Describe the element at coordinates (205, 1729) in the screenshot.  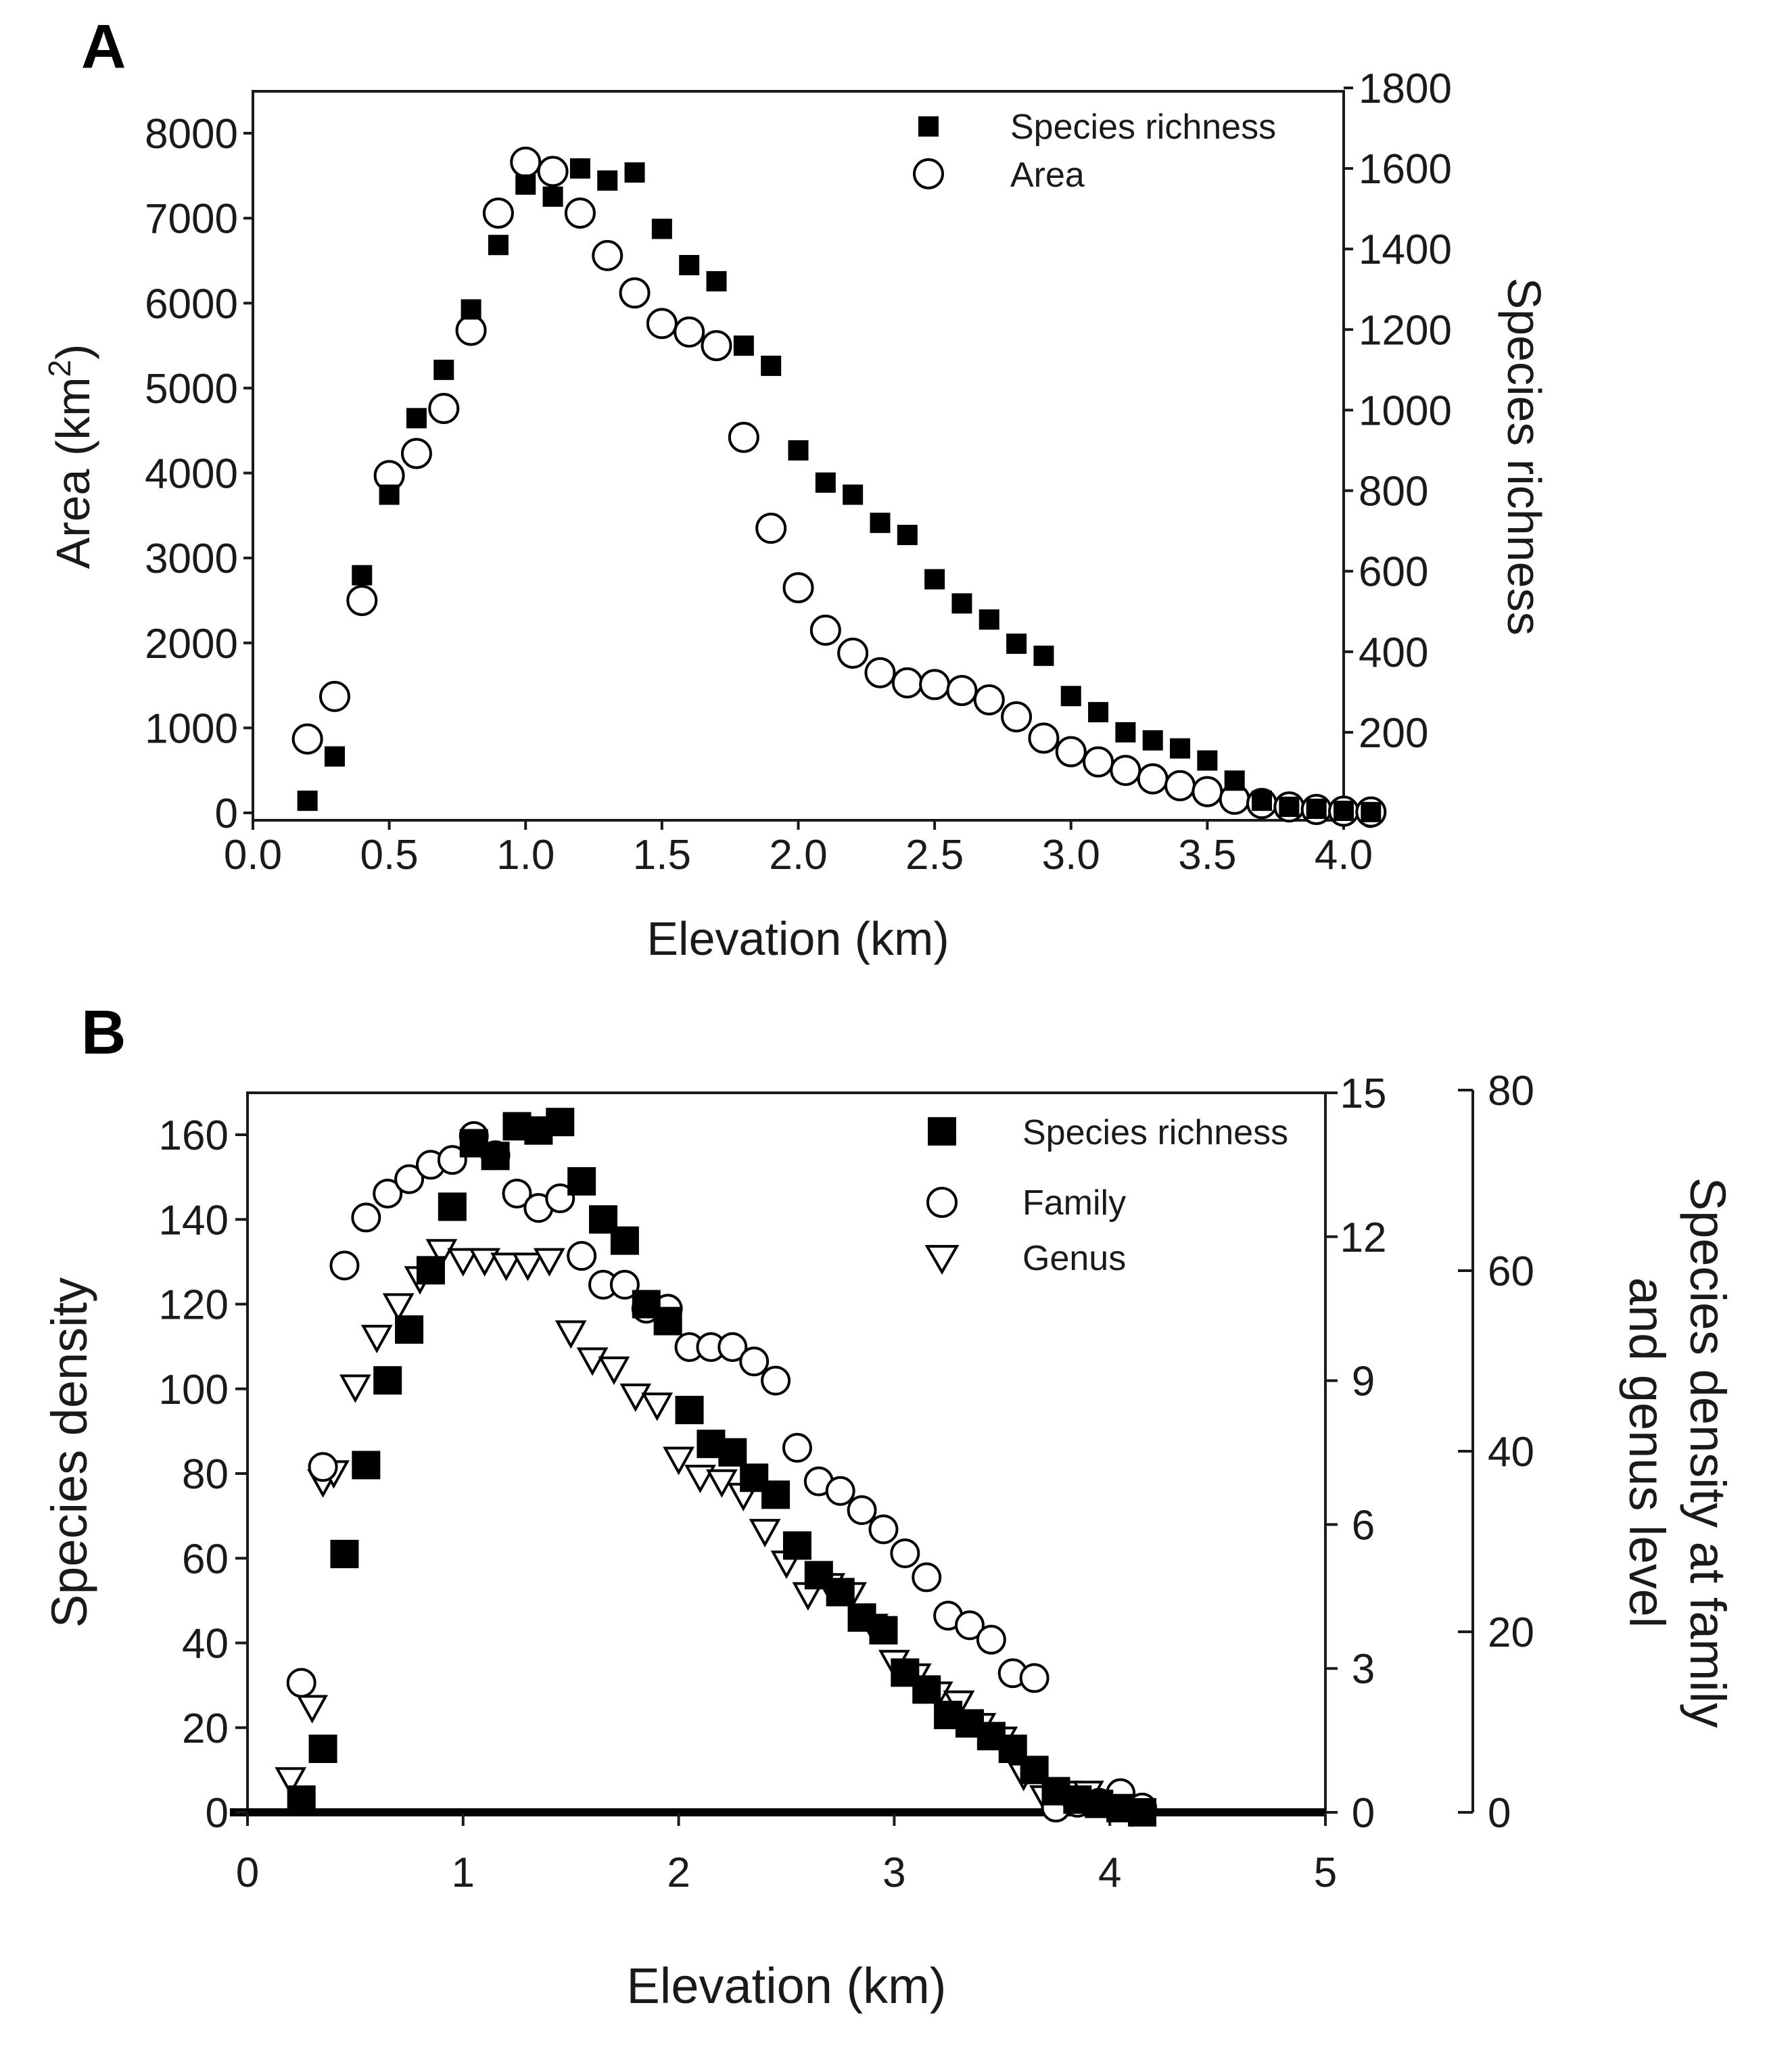
I see `y-tick-label: 20` at that location.